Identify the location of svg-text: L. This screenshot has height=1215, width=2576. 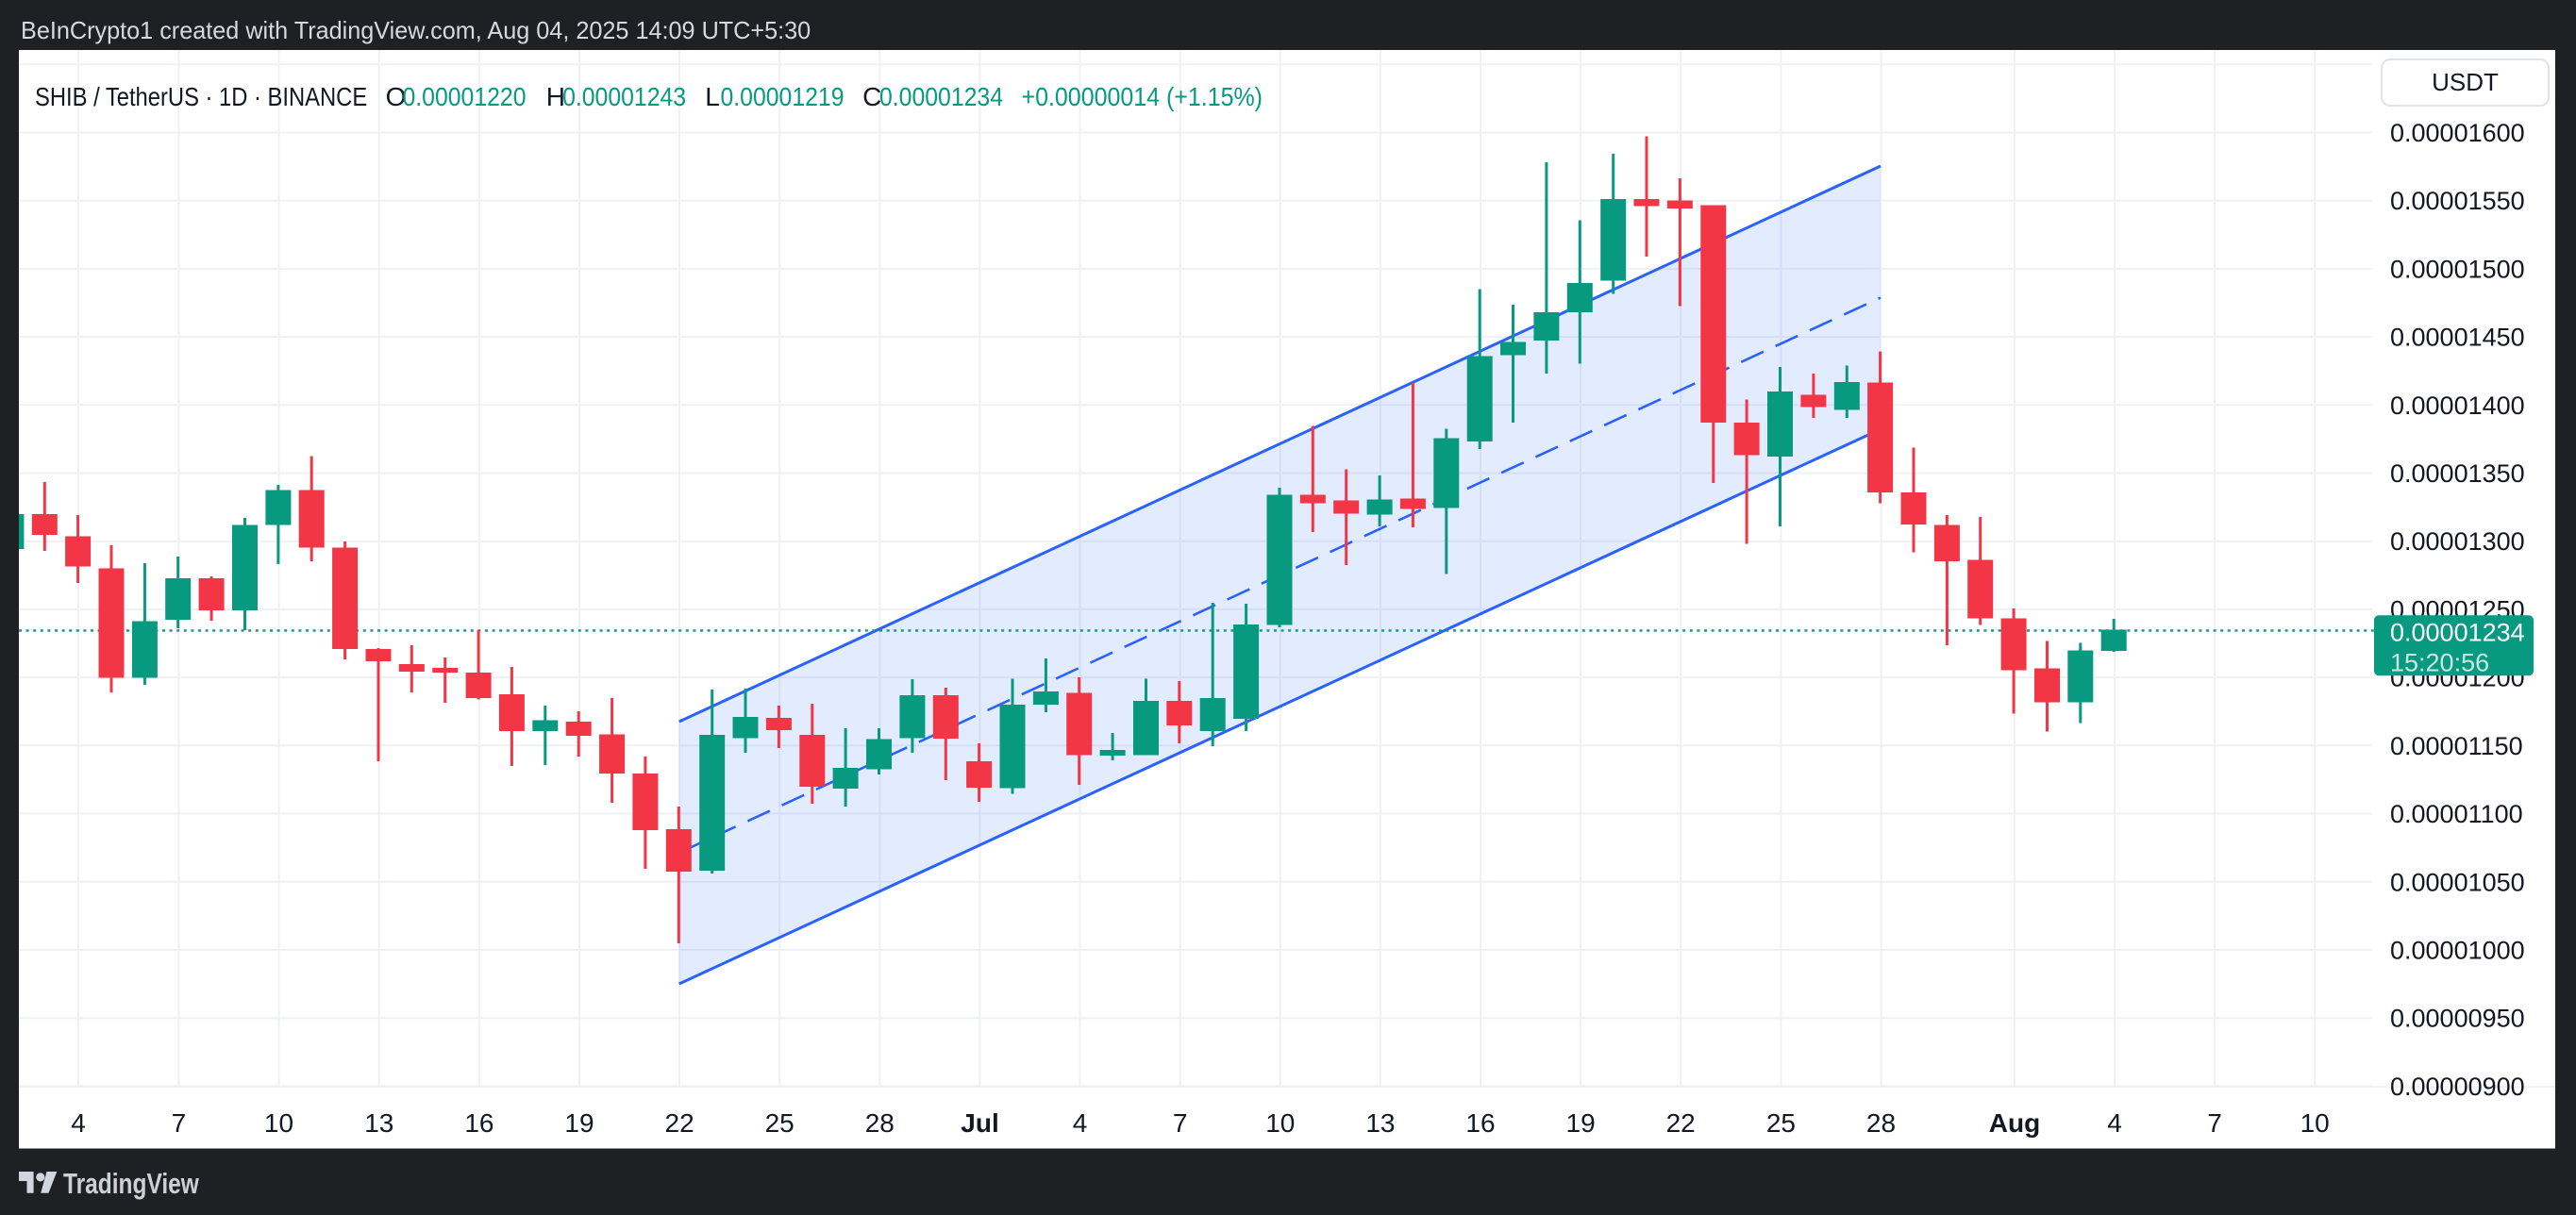
(712, 96).